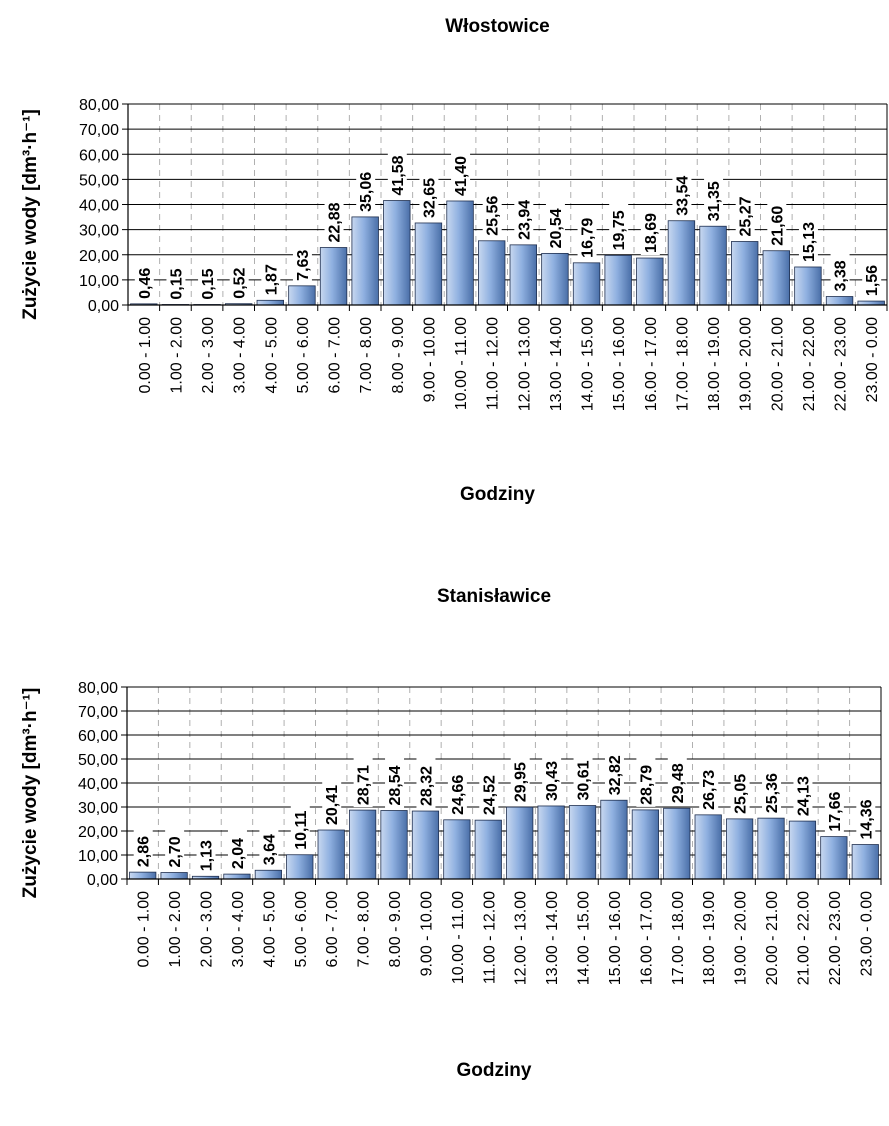 This screenshot has height=1126, width=889. Describe the element at coordinates (398, 175) in the screenshot. I see `data-label: 41,58` at that location.